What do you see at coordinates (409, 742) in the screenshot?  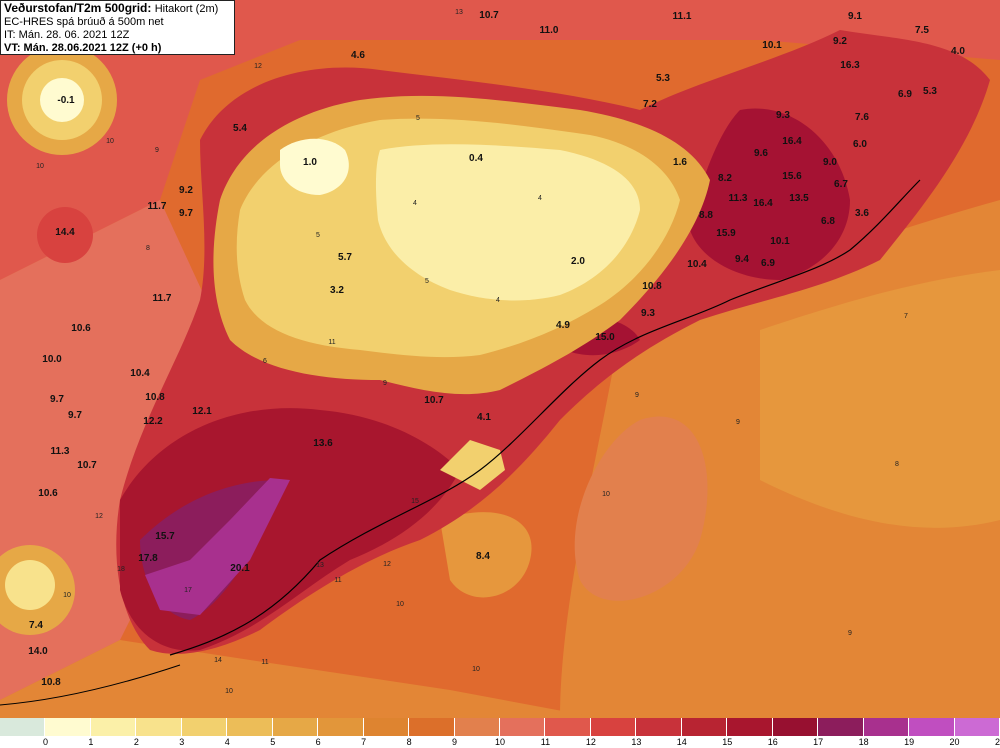 I see `colorbar-tick-label: 8` at bounding box center [409, 742].